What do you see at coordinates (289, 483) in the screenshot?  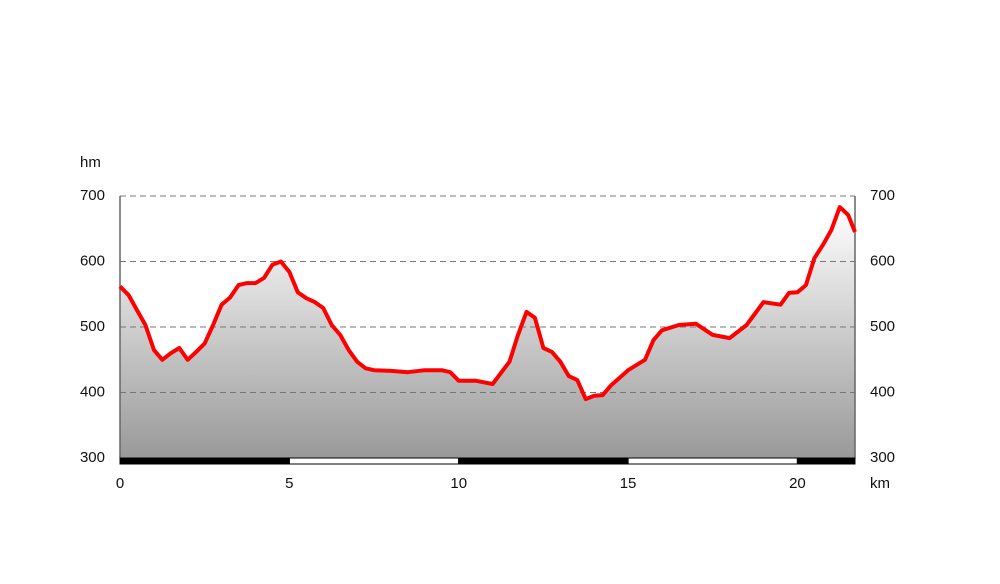 I see `x-tick-label: 5` at bounding box center [289, 483].